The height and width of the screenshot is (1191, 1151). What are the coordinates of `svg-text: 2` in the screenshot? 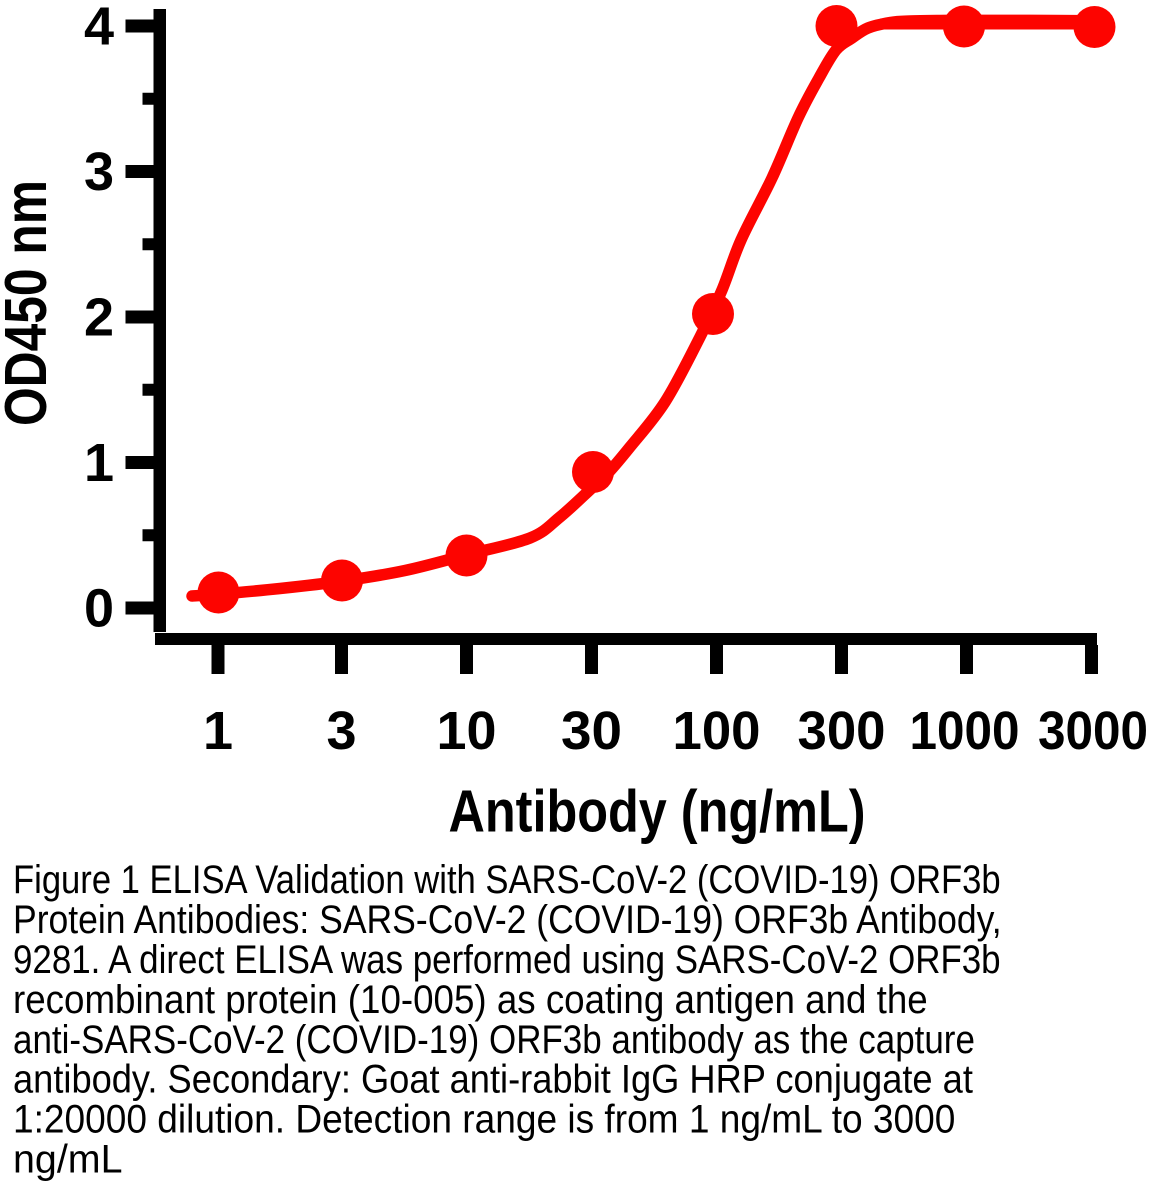 It's located at (99, 318).